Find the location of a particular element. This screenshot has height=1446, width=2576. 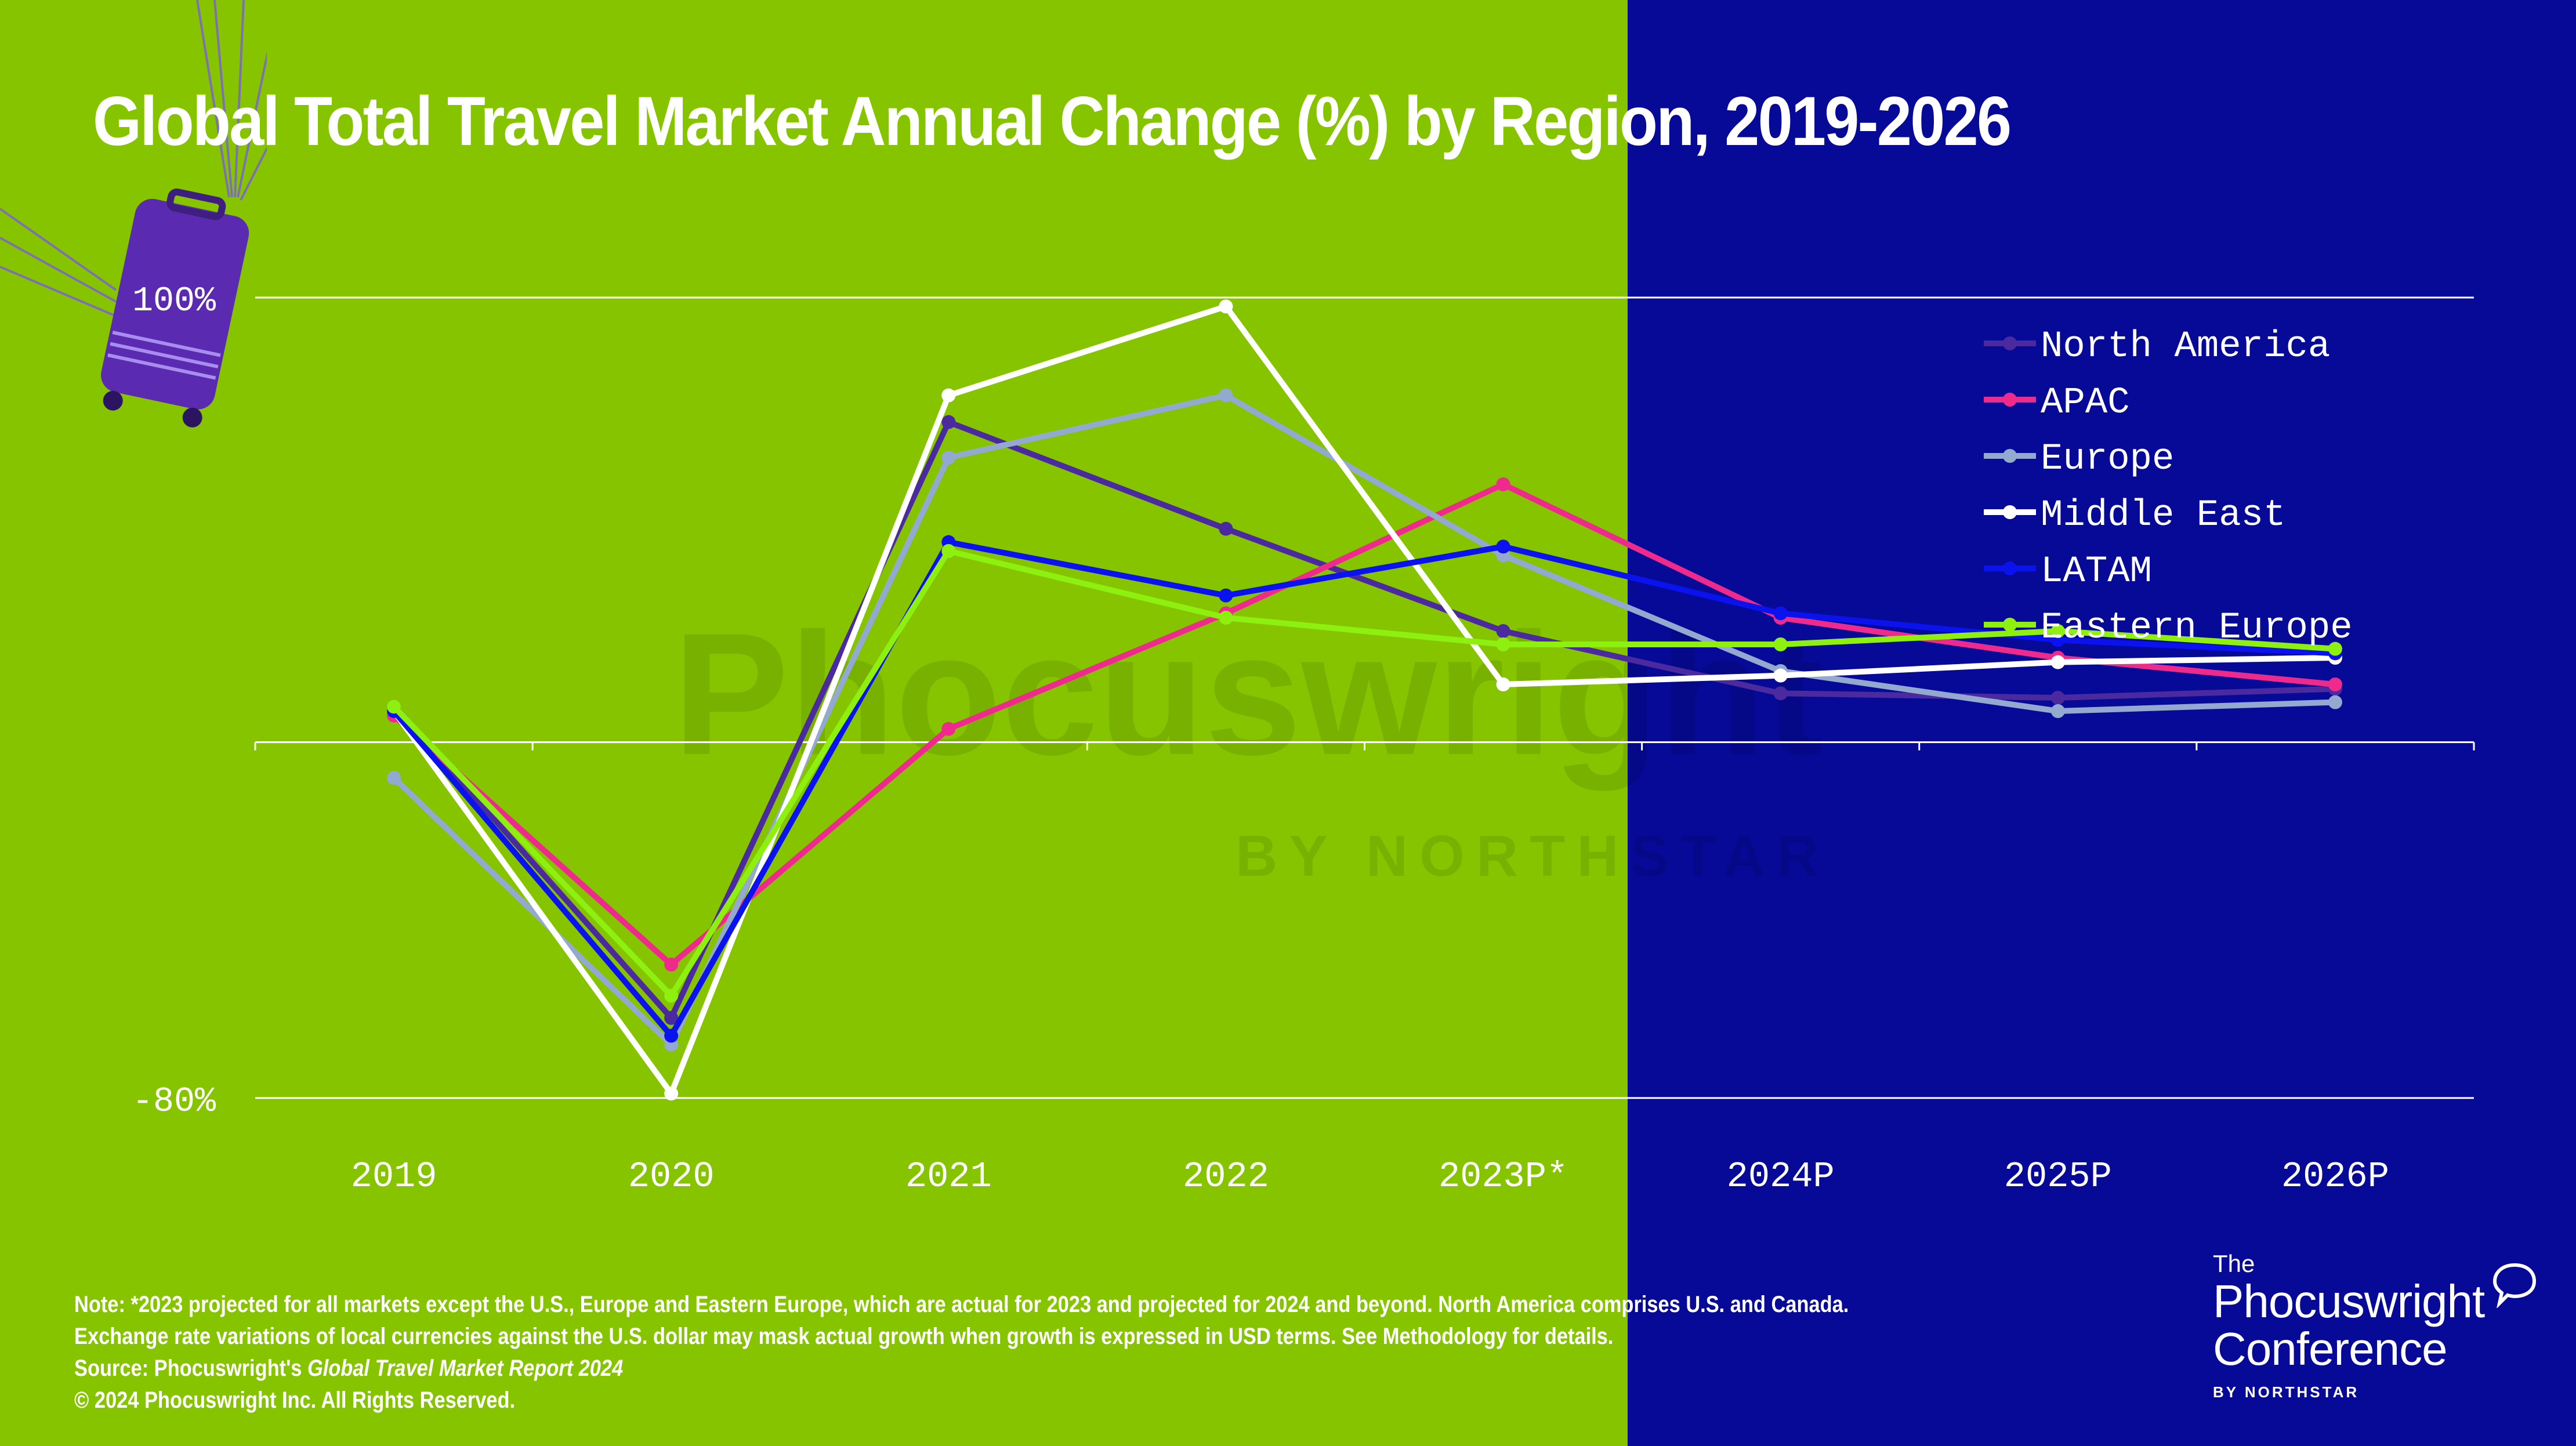

x-tick-label: 2025P is located at coordinates (2058, 1176).